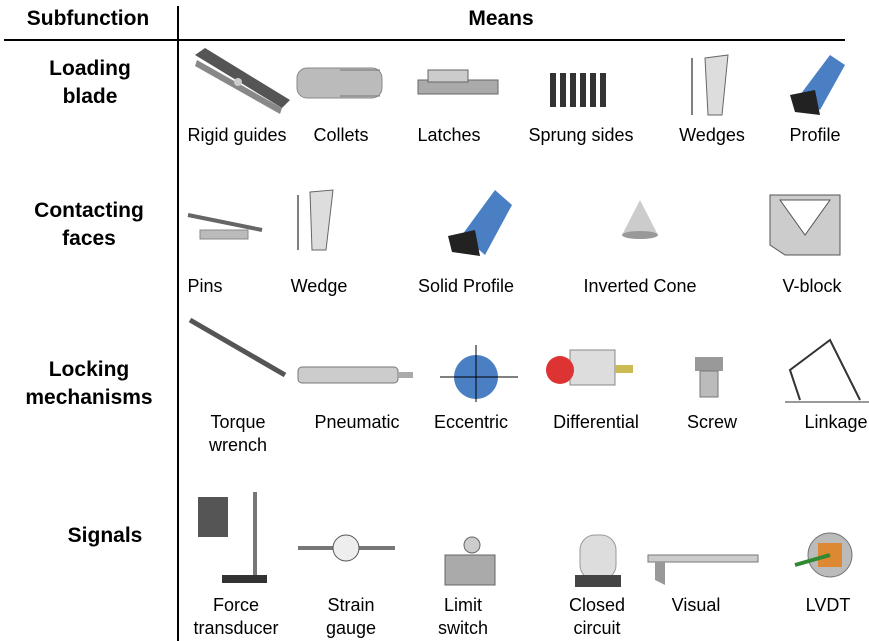 Image resolution: width=869 pixels, height=641 pixels. Describe the element at coordinates (90, 82) in the screenshot. I see `subfunction-label: Loading blade` at that location.